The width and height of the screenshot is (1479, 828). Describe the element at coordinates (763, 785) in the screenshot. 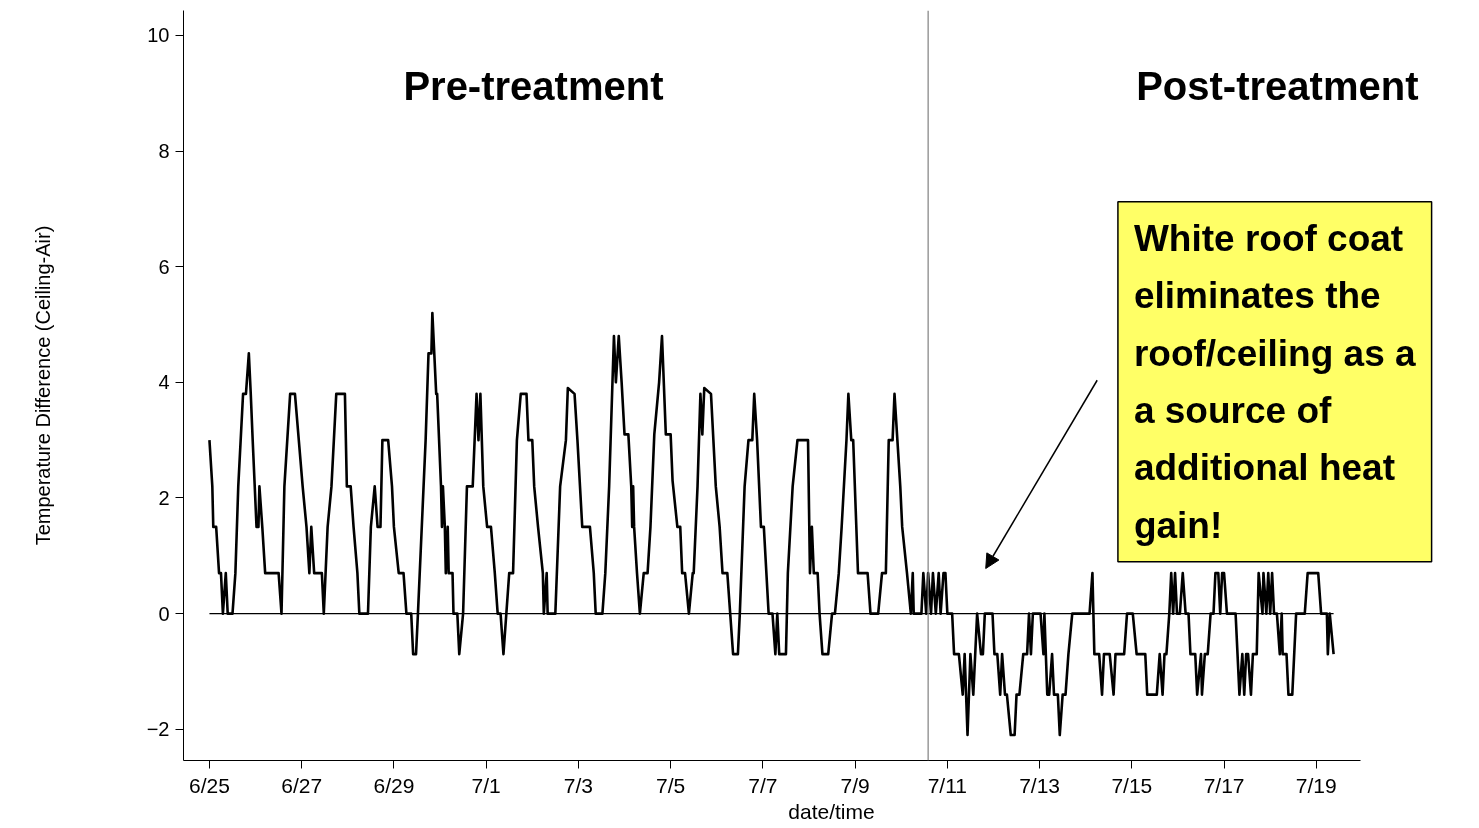

I see `x-tick-label: 7/7` at that location.